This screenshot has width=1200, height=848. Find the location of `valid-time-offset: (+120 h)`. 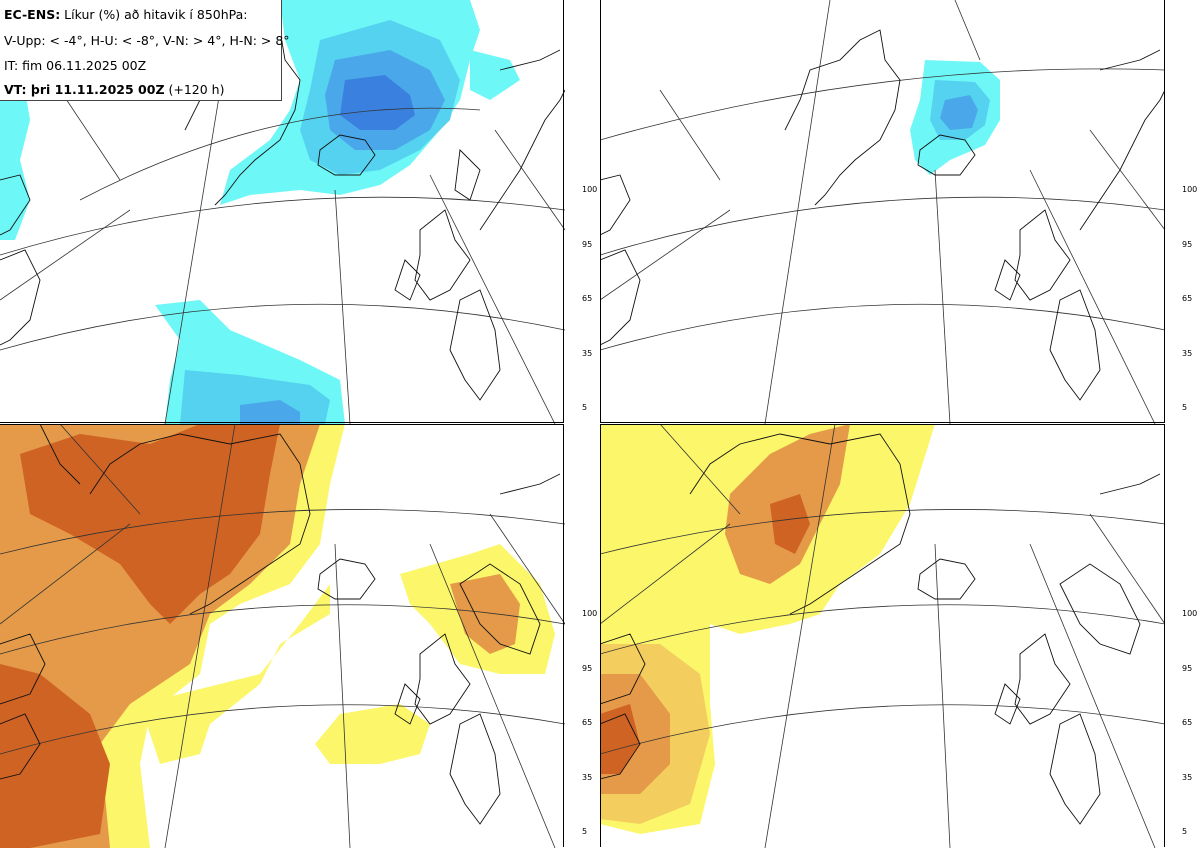

valid-time-offset: (+120 h) is located at coordinates (194, 89).